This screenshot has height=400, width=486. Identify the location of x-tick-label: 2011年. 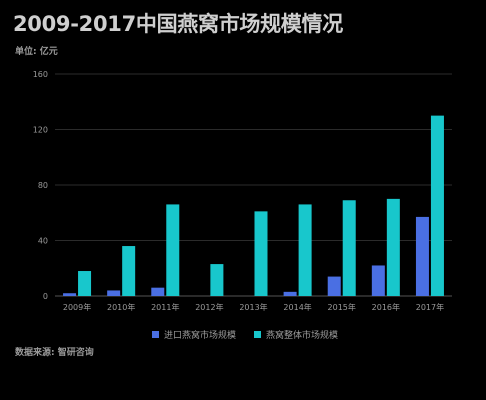
(165, 307).